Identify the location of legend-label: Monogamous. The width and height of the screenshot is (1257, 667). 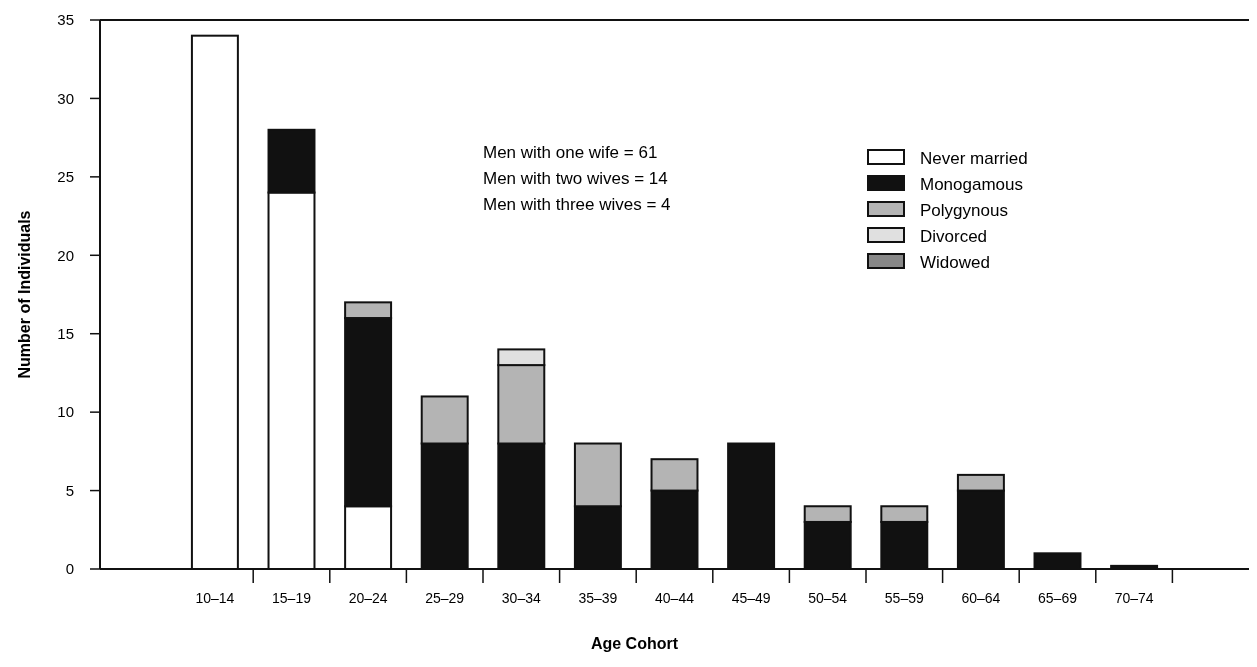
(972, 184).